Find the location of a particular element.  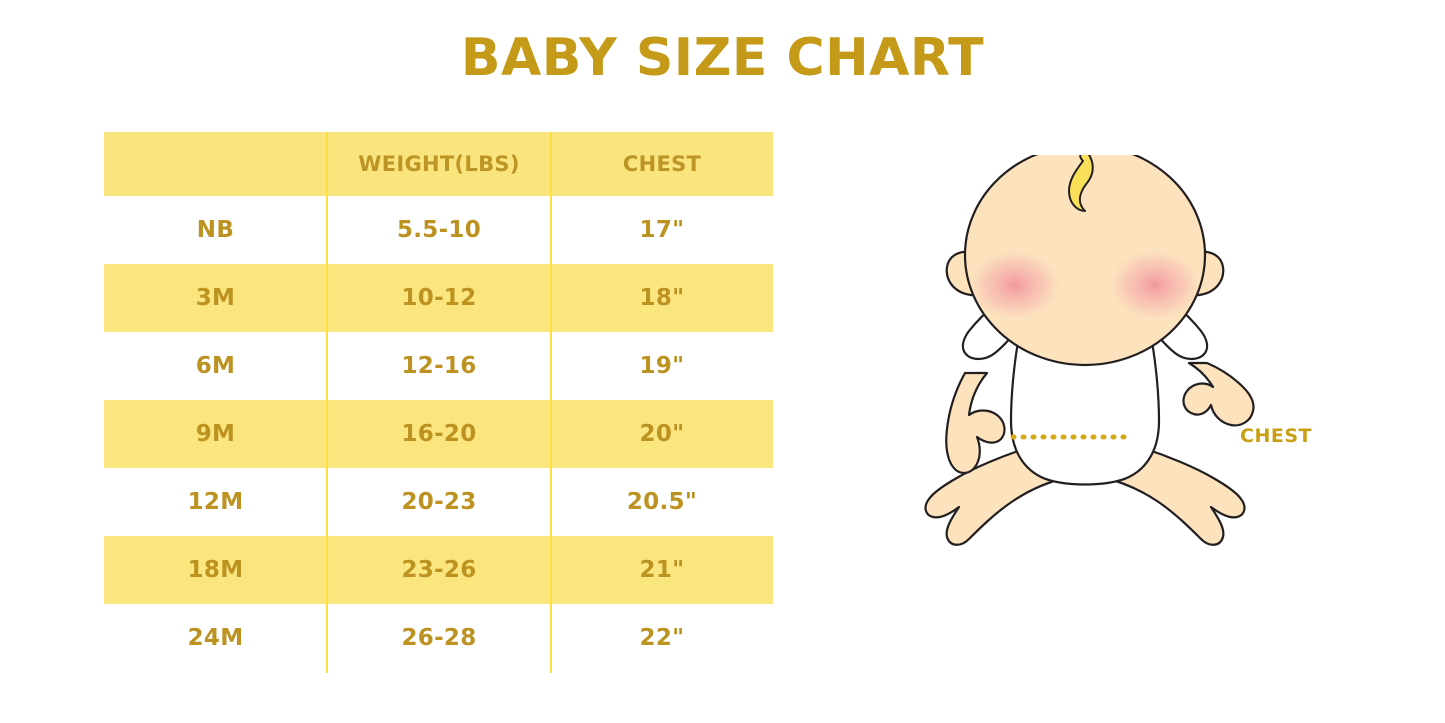

cell-weight: 16-20 is located at coordinates (439, 434).